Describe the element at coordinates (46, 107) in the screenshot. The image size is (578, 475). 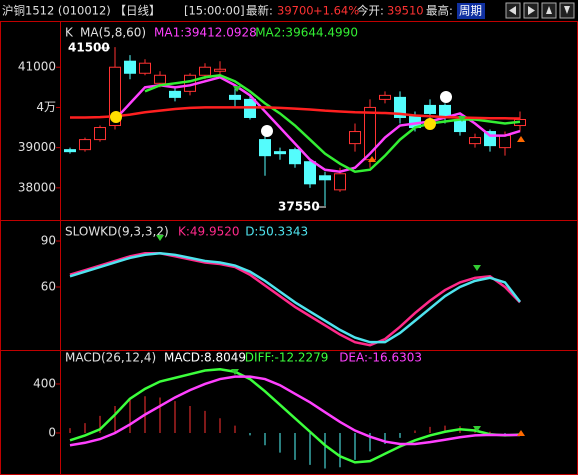
I see `y-tick-label: 4万` at that location.